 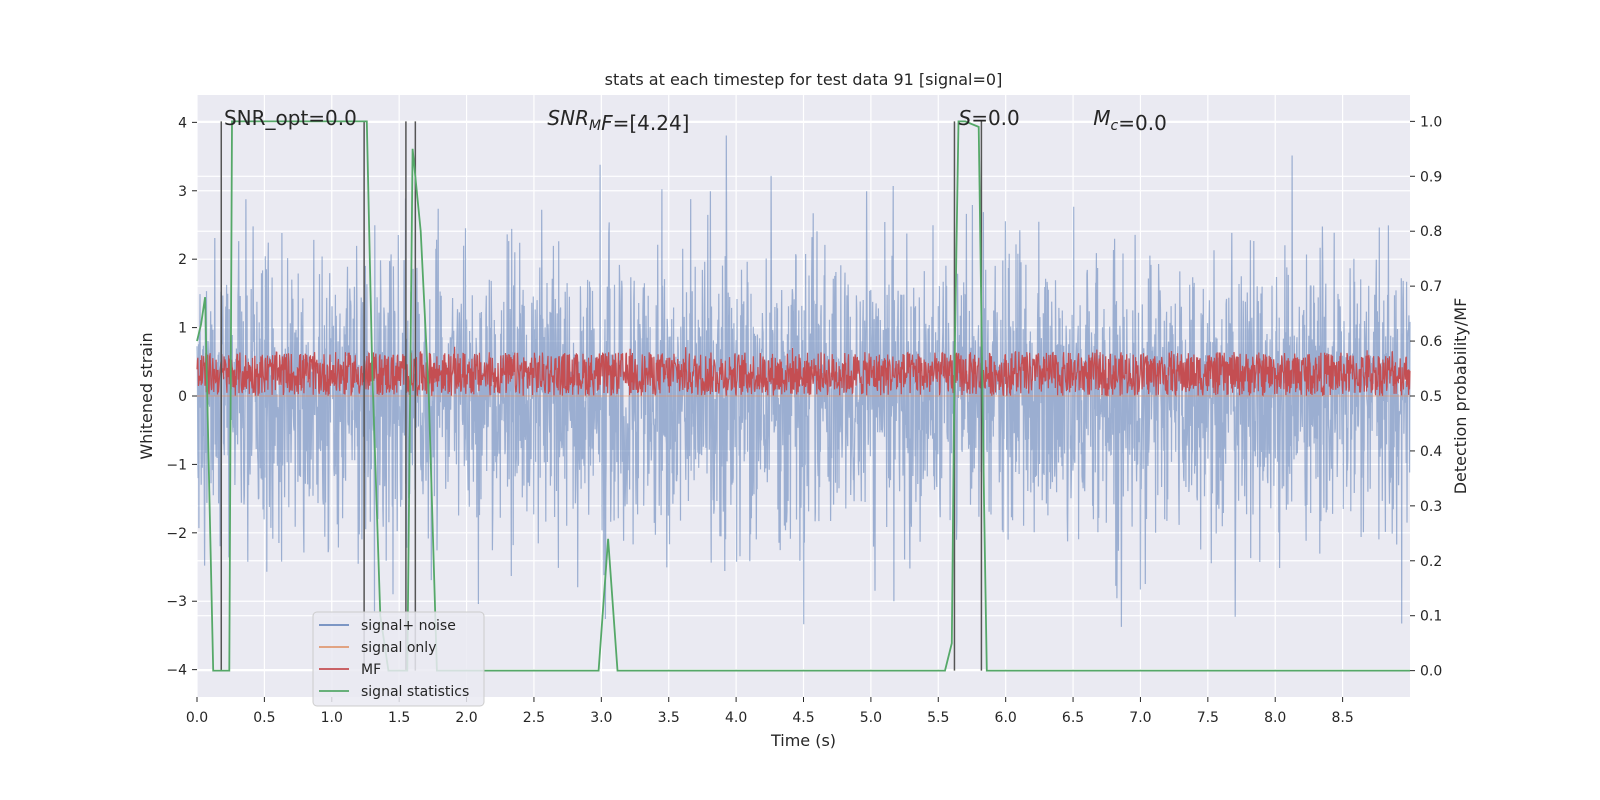 I want to click on x-tick-label: 3.5, so click(x=669, y=718).